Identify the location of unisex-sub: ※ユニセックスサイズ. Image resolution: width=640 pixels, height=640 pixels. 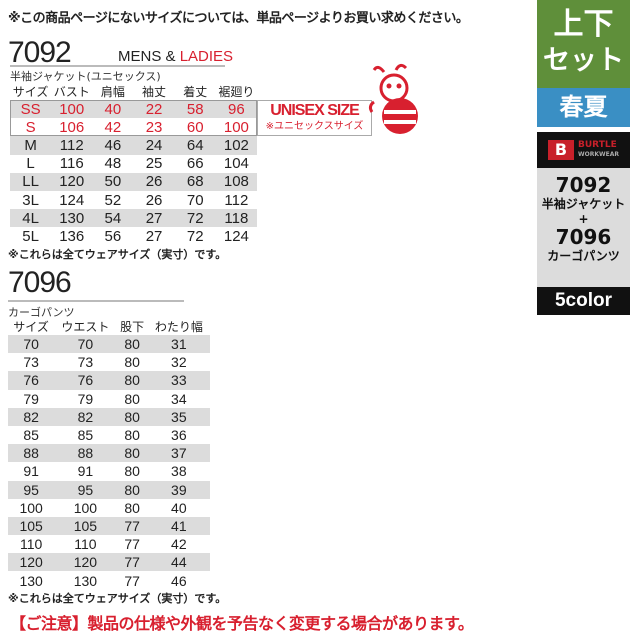
(314, 126).